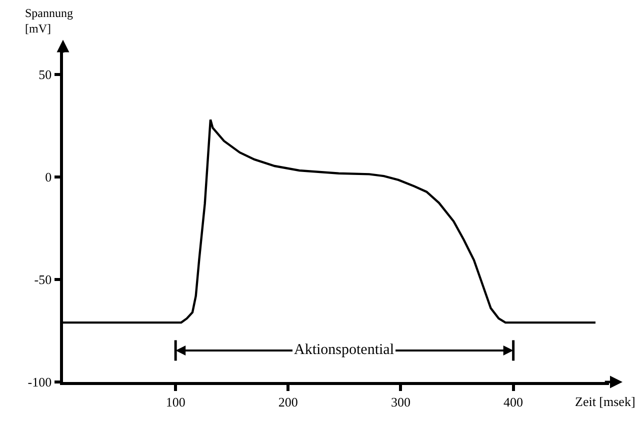 This screenshot has width=639, height=421. What do you see at coordinates (48, 177) in the screenshot?
I see `y-tick-label: 0` at bounding box center [48, 177].